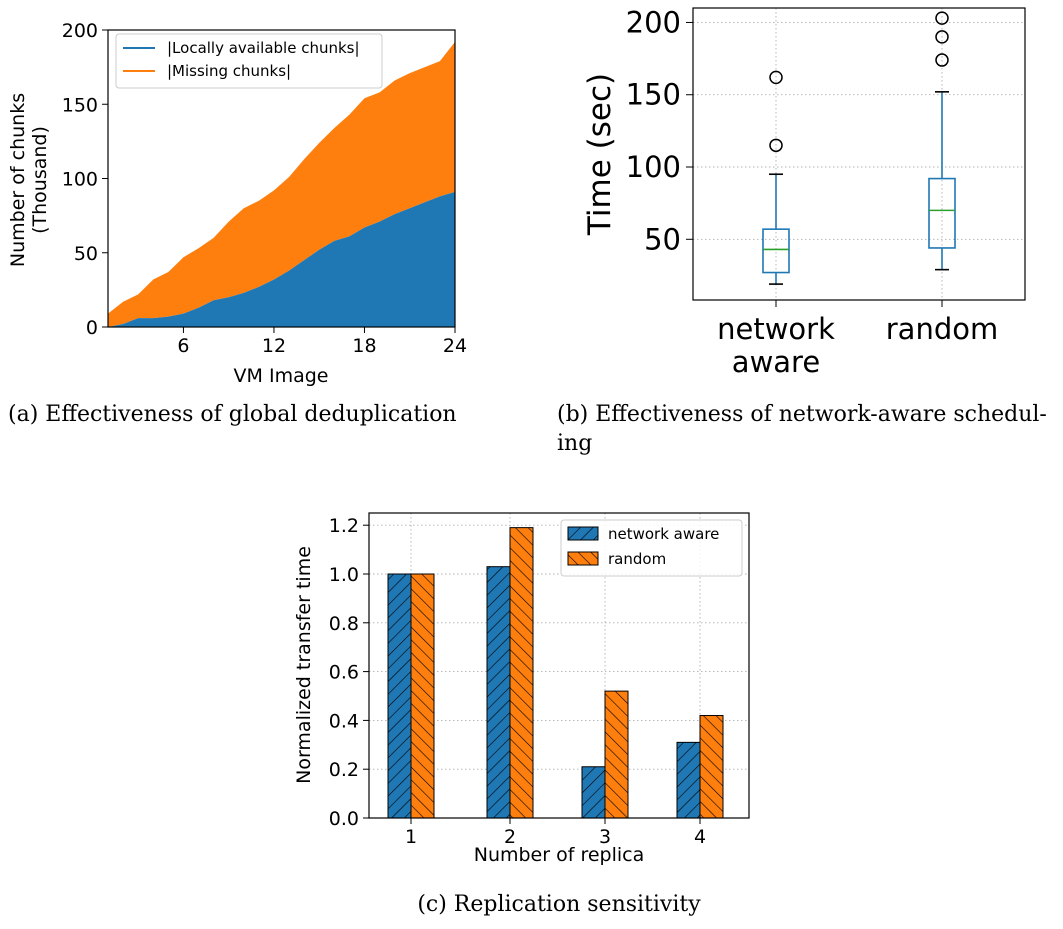 Image resolution: width=1063 pixels, height=929 pixels. What do you see at coordinates (344, 819) in the screenshot?
I see `chart-c-ytick-label: 0.0` at bounding box center [344, 819].